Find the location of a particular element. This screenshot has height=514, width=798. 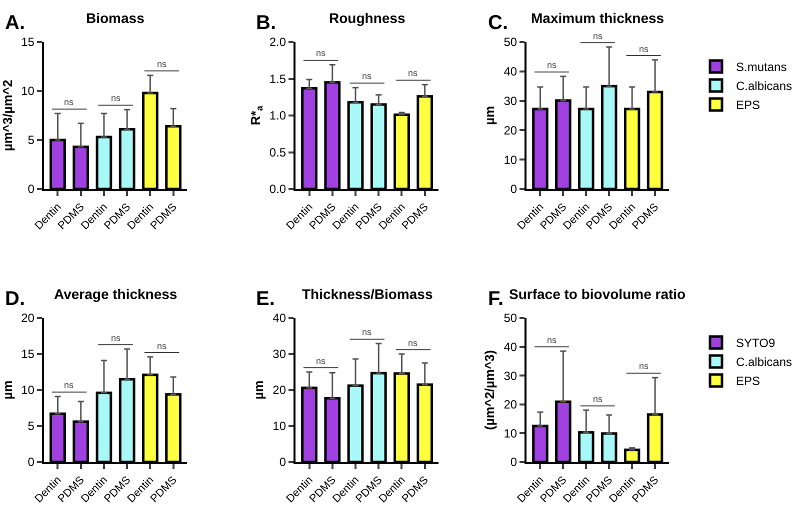

chart-title: Maximum thickness is located at coordinates (597, 18).